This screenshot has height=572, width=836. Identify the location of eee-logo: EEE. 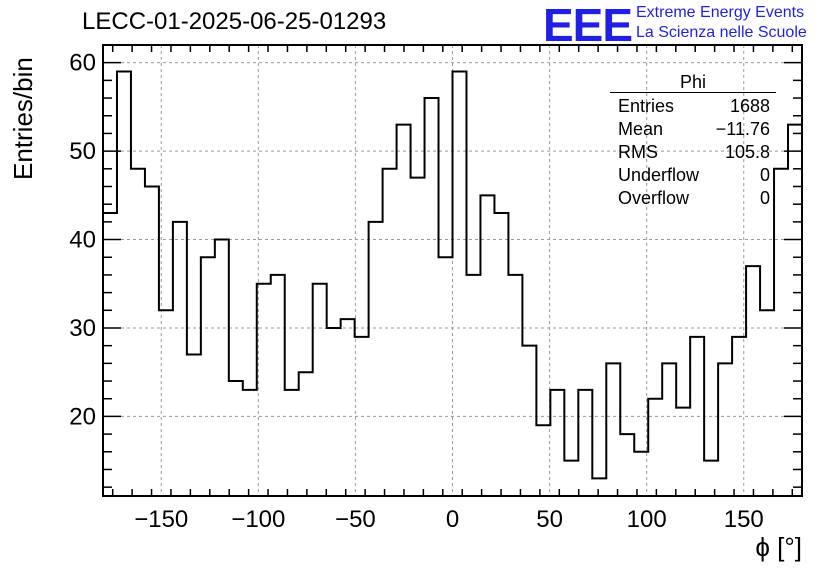
(588, 25).